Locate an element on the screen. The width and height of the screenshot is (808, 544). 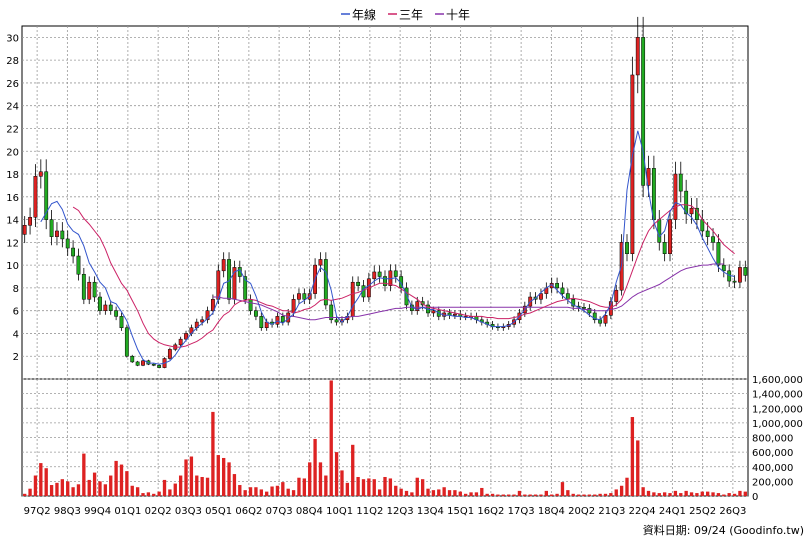
price-tick-label: 12 is located at coordinates (12, 243).